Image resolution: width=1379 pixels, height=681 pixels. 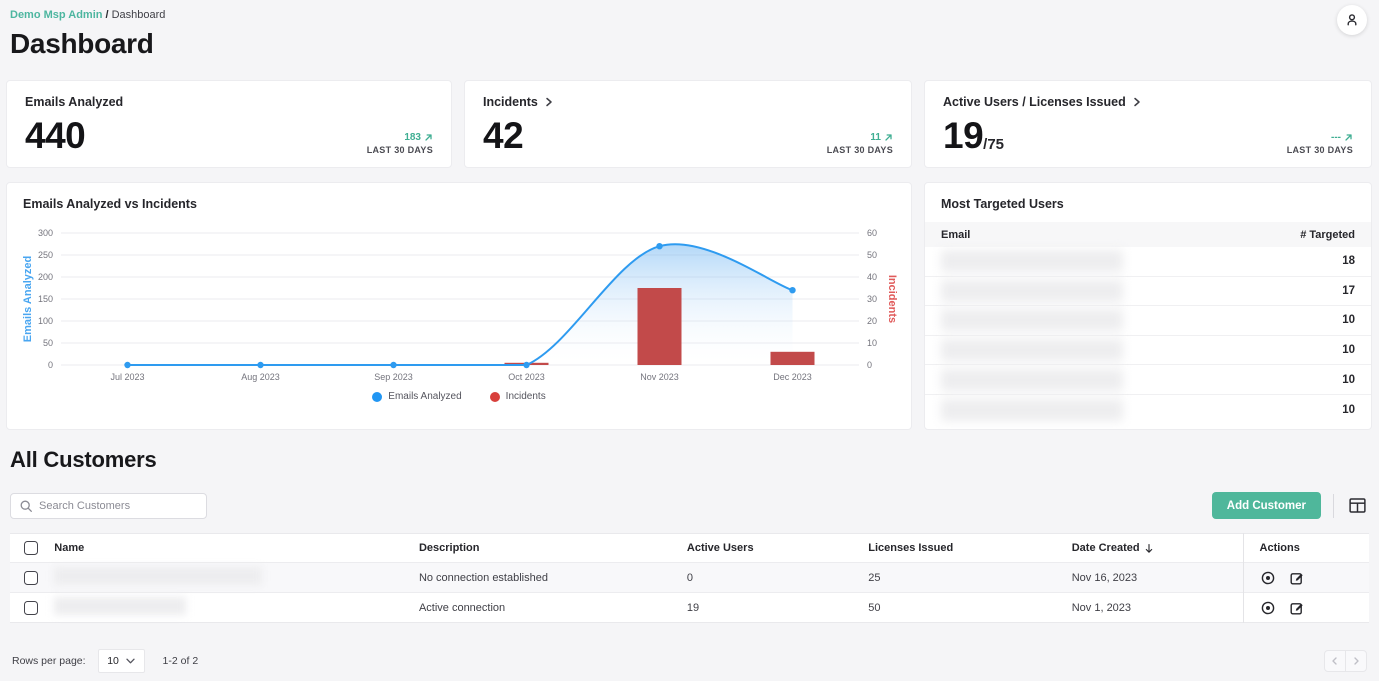 I want to click on table-view-button, so click(x=1357, y=505).